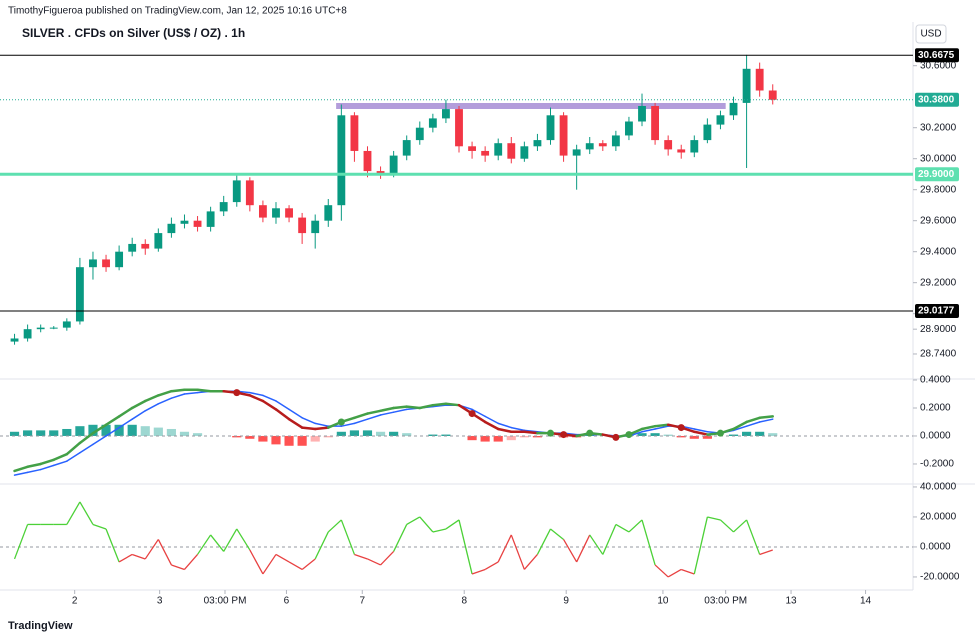  What do you see at coordinates (464, 601) in the screenshot?
I see `x-tick-label: 8` at bounding box center [464, 601].